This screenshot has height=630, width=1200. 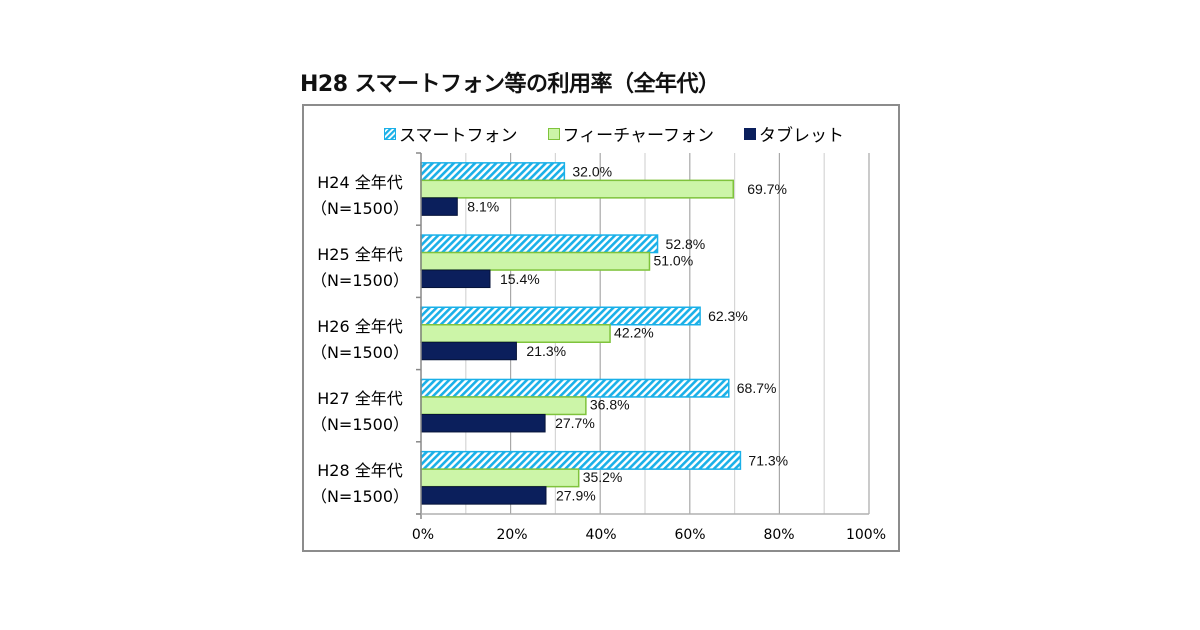 What do you see at coordinates (592, 172) in the screenshot?
I see `data-label: 32.0%` at bounding box center [592, 172].